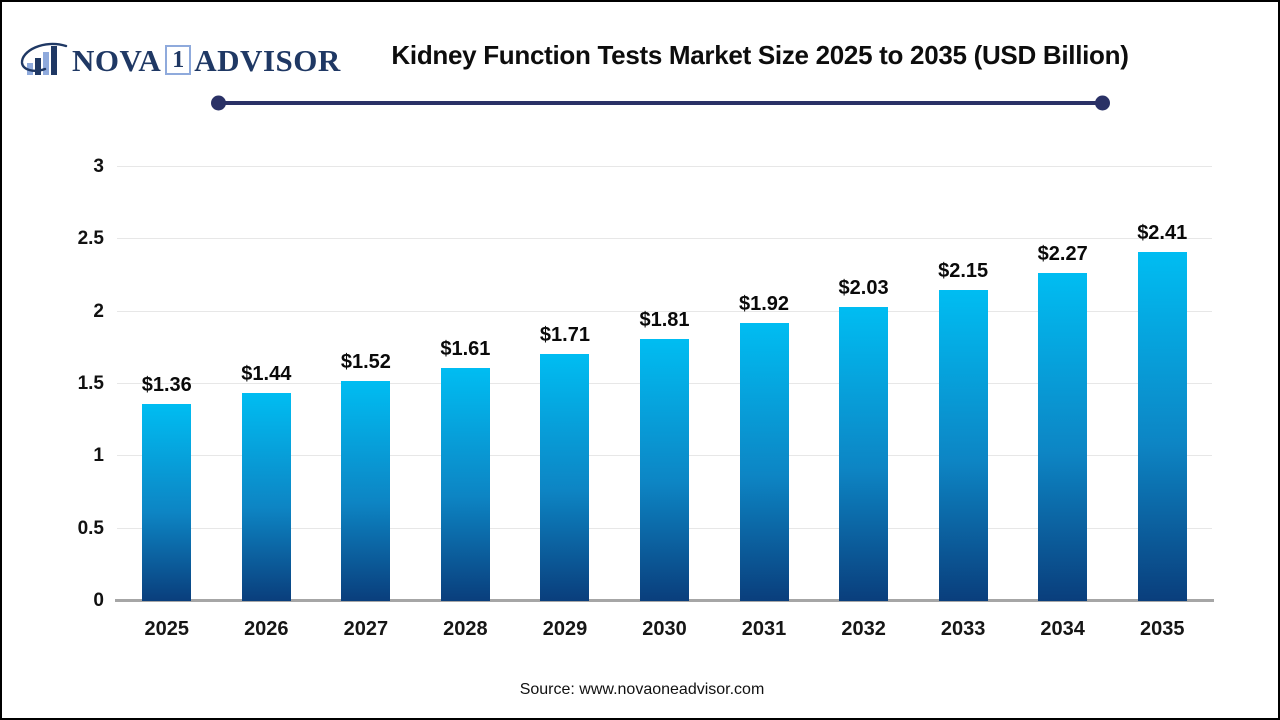  I want to click on y-tick-label: 3, so click(98, 166).